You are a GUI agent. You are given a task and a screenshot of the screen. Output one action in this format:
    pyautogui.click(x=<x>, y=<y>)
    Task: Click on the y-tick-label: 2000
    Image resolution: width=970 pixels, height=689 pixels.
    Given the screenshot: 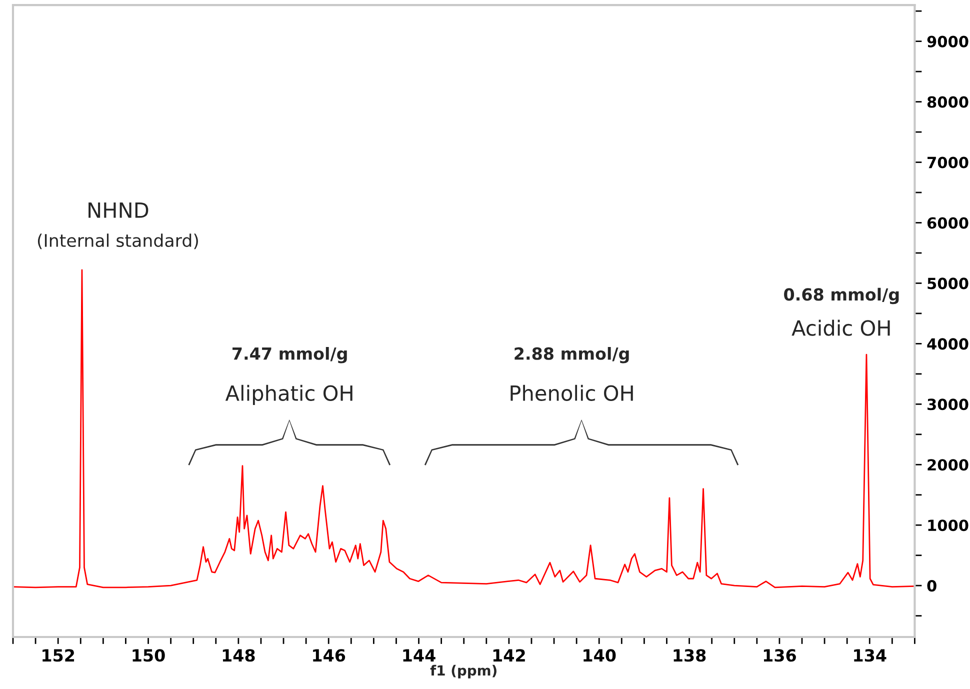 What is the action you would take?
    pyautogui.click(x=948, y=465)
    